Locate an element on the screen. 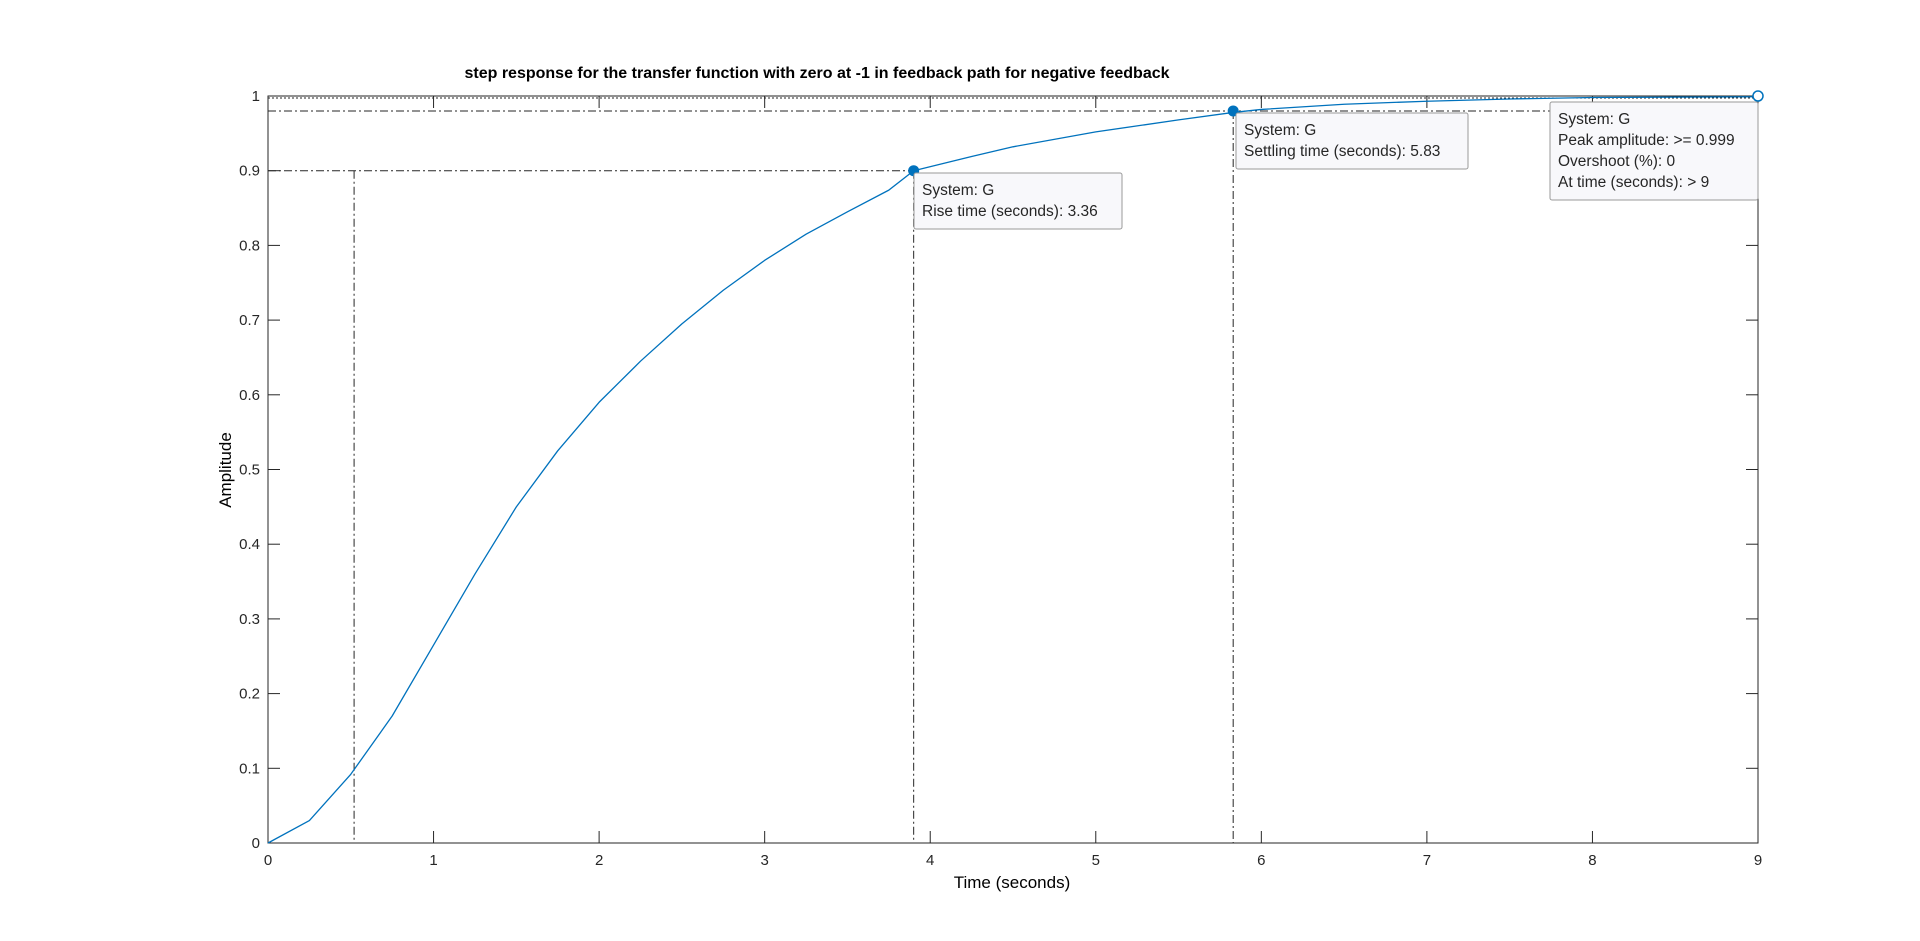 The image size is (1920, 941). peak-datatip-text: Peak amplitude: >= 0.999 is located at coordinates (1646, 140).